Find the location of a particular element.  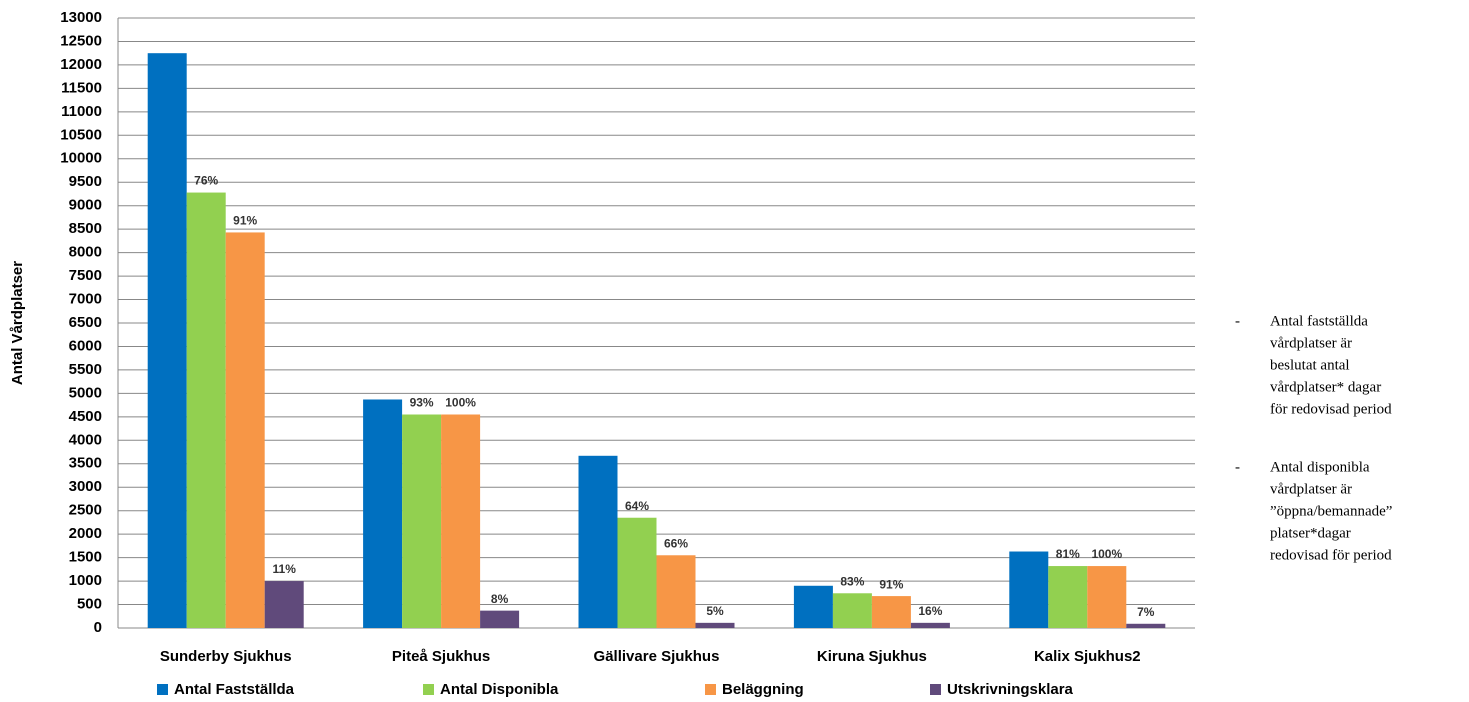

note-line: Antal fastställda is located at coordinates (1319, 321).